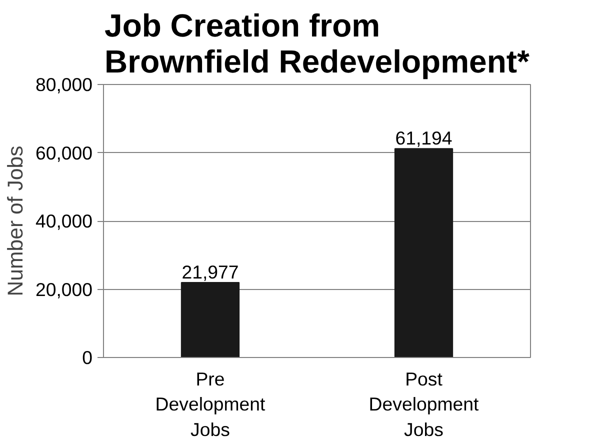  I want to click on y-axis-title: Number of Jobs, so click(15, 221).